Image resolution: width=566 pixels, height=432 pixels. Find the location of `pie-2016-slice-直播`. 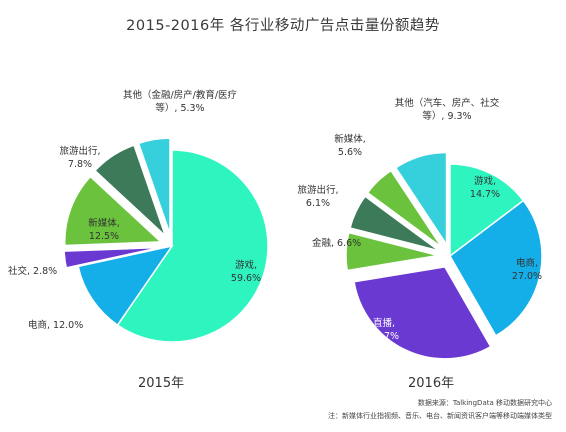

pie-2016-slice-直播 is located at coordinates (422, 313).